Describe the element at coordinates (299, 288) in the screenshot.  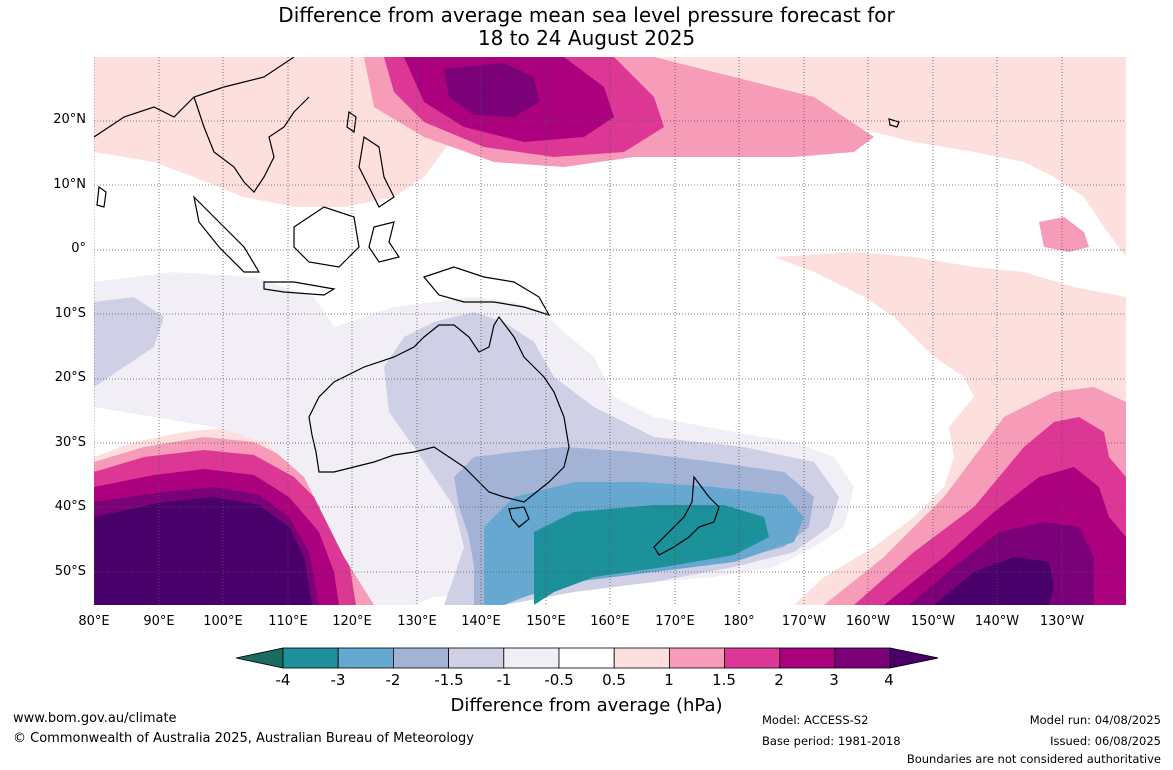
I see `java-coast` at that location.